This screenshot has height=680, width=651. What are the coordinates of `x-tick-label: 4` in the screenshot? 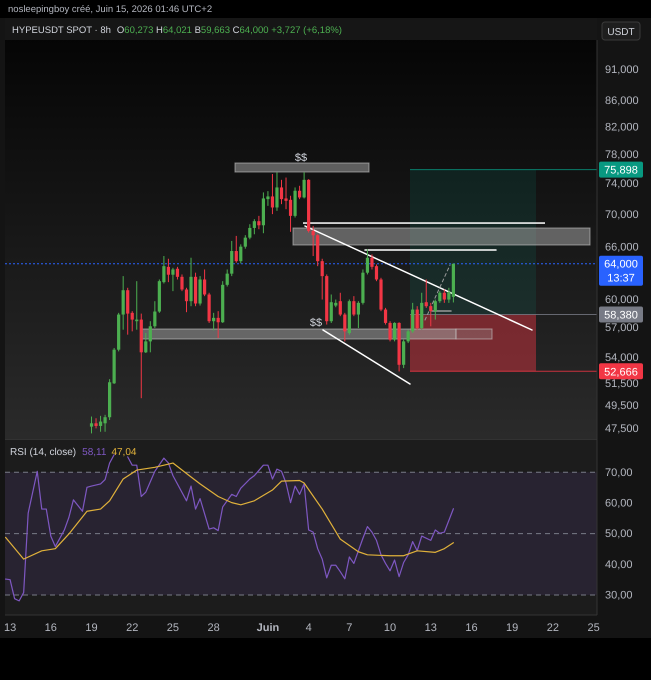 It's located at (309, 628).